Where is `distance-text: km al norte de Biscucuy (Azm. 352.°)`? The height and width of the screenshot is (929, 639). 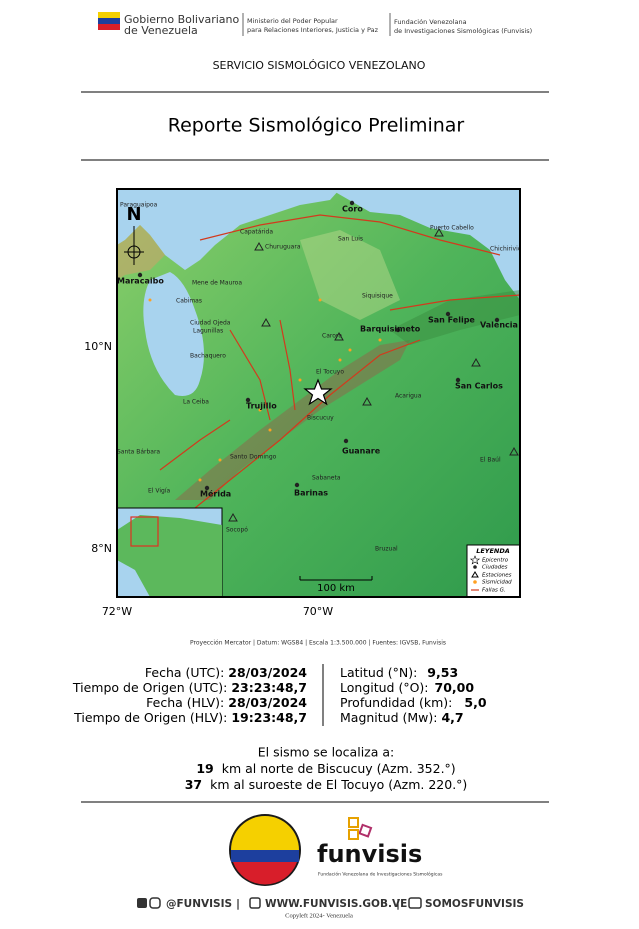 distance-text: km al norte de Biscucuy (Azm. 352.°) is located at coordinates (339, 768).